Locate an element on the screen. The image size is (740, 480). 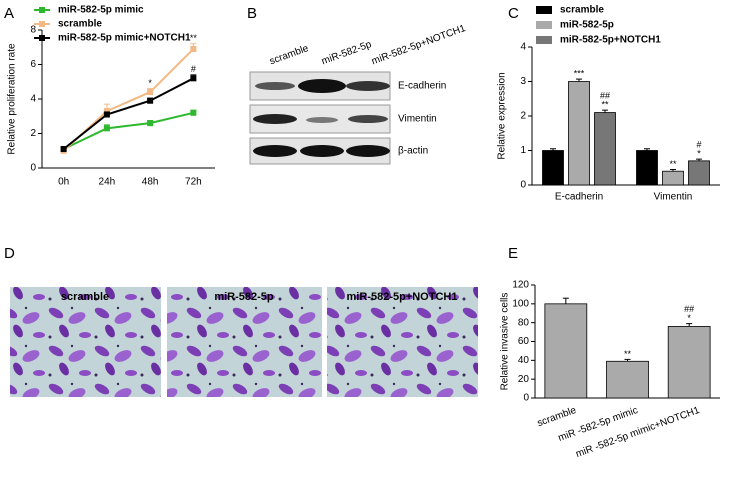
lane-label: scramble is located at coordinates (289, 55).